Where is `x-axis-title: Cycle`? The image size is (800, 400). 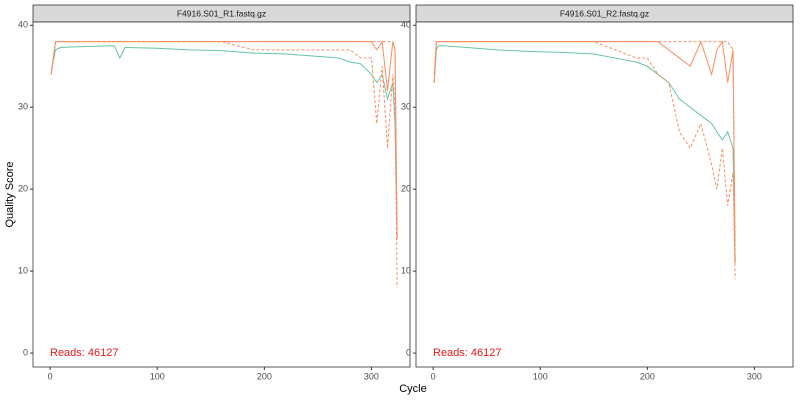 x-axis-title: Cycle is located at coordinates (413, 389).